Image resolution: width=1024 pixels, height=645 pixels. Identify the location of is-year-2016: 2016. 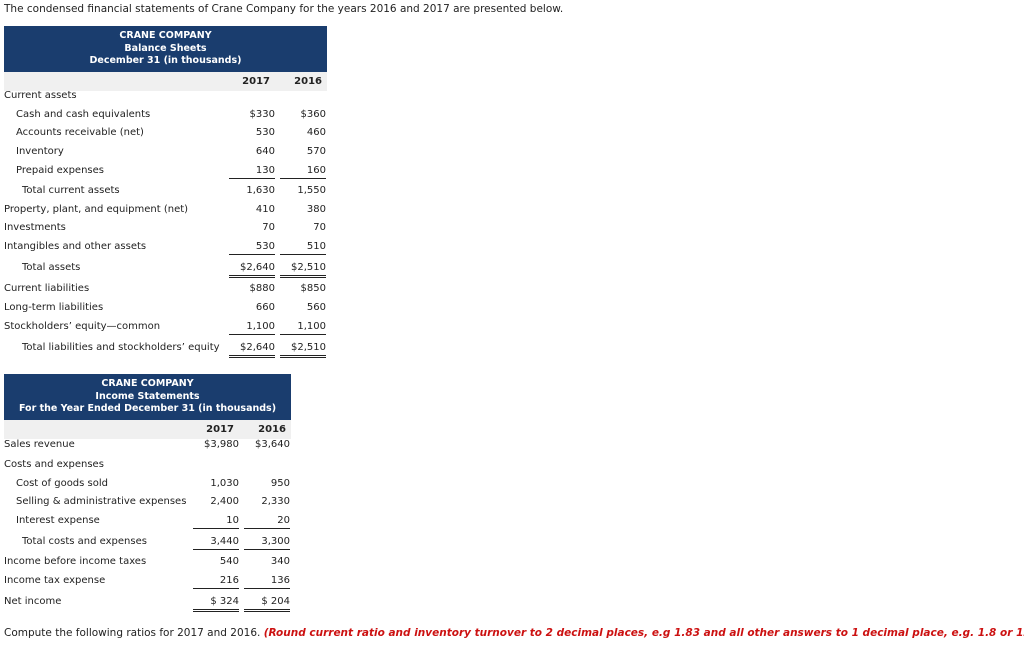
(272, 429).